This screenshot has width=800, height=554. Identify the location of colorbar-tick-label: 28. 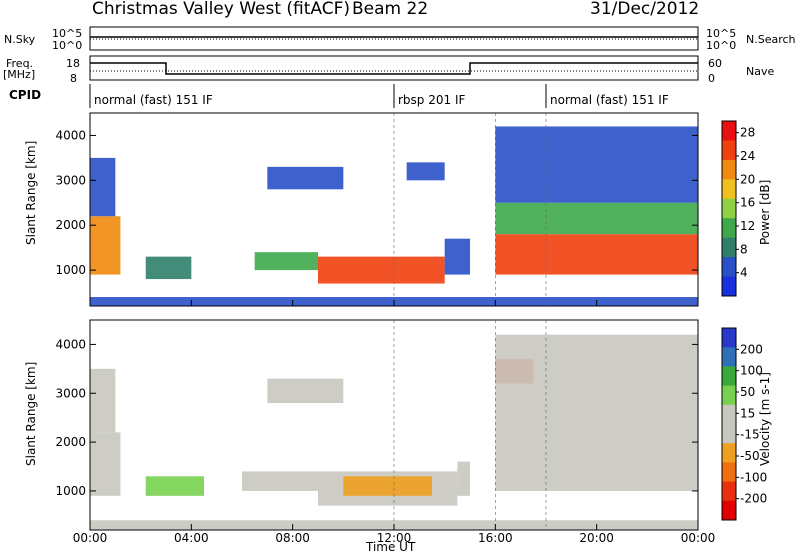
(747, 133).